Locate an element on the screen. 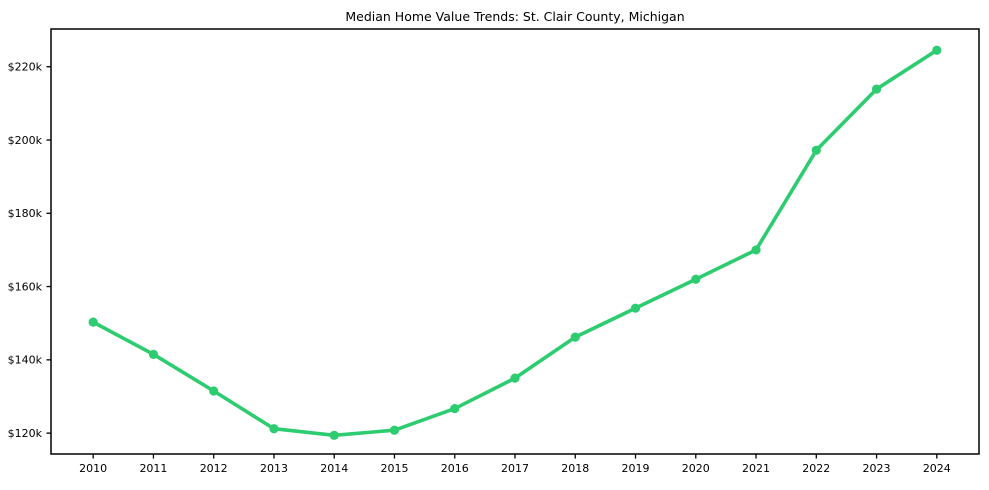  data-point-2017 is located at coordinates (515, 378).